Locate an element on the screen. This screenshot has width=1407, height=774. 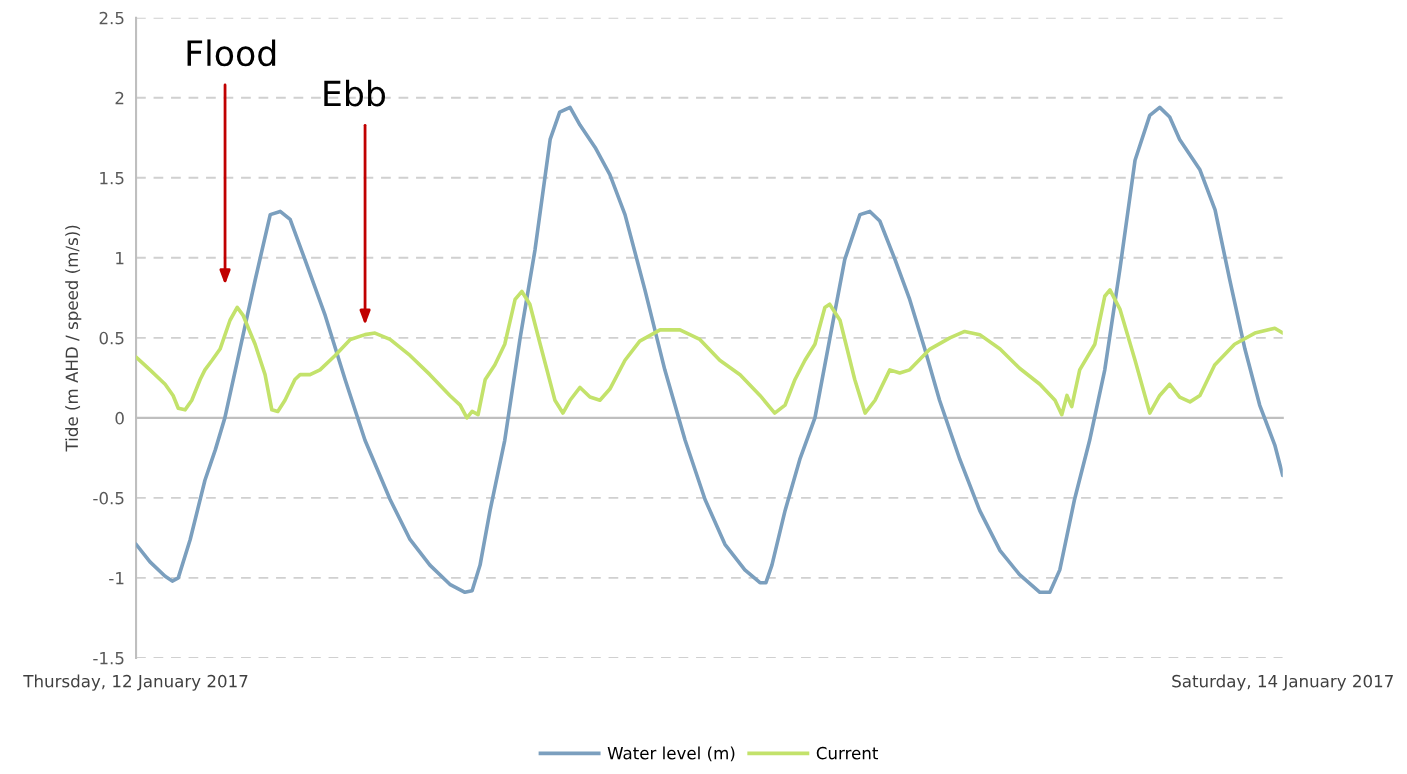
y-axis-title: Tide (m AHD / speed (m/s)) is located at coordinates (73, 338).